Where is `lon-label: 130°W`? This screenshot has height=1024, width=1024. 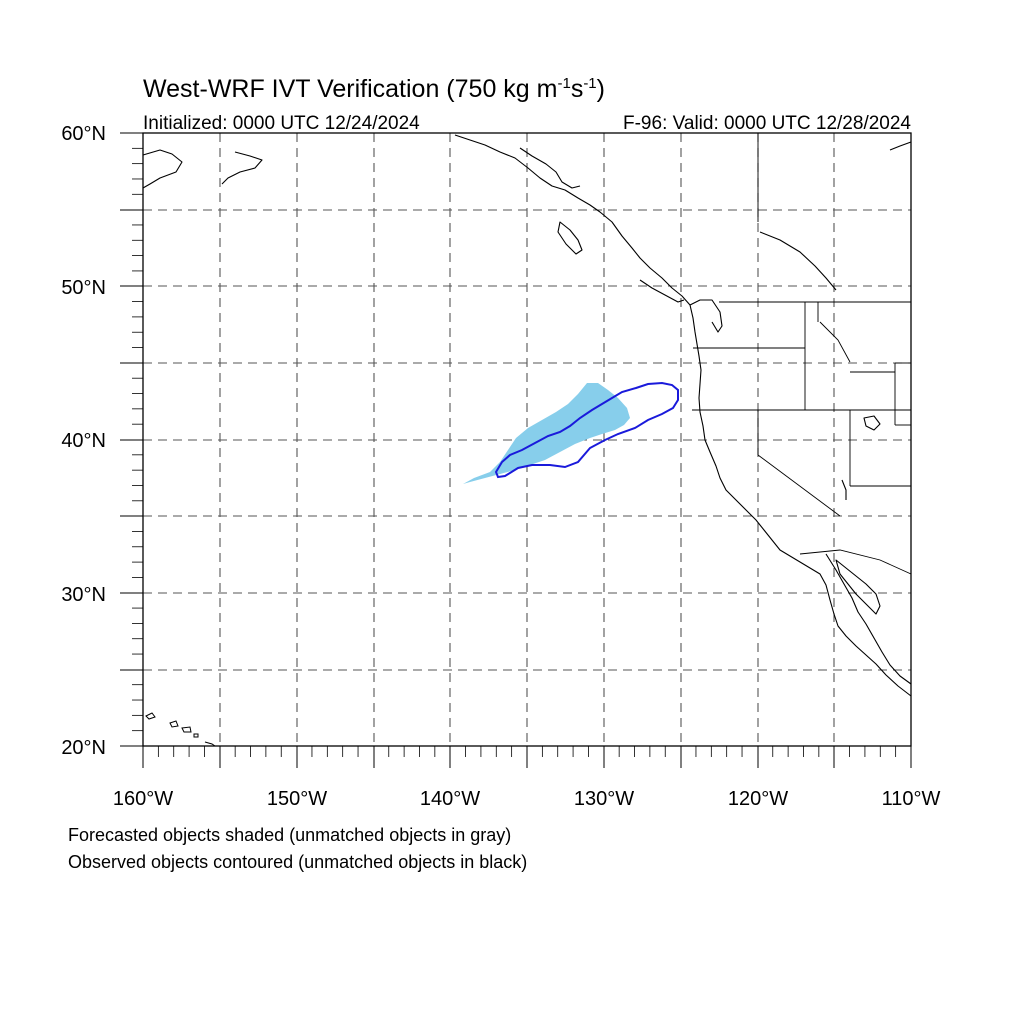
lon-label: 130°W is located at coordinates (604, 799).